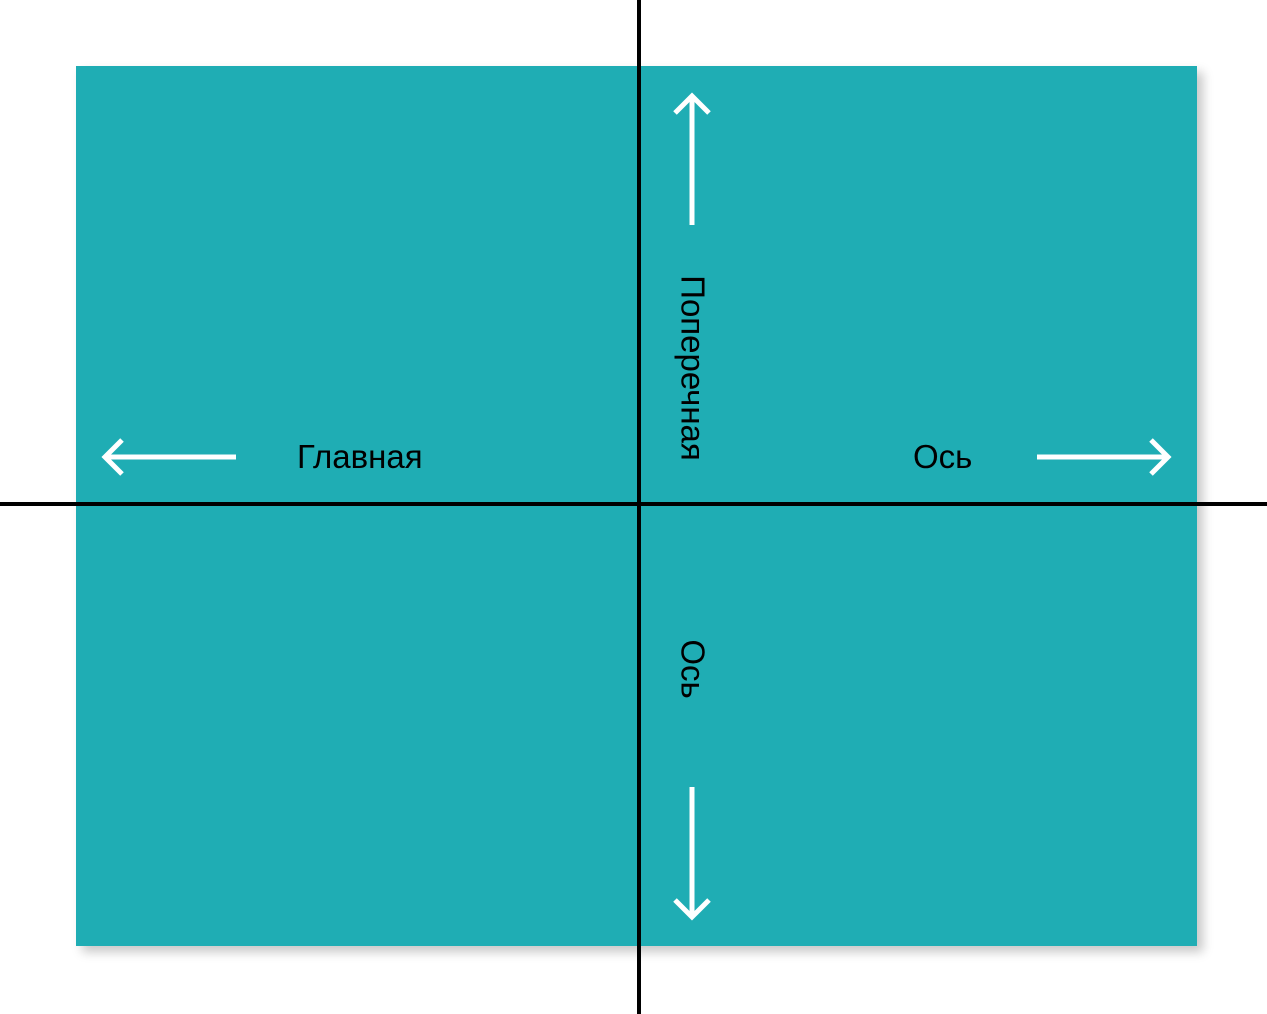 The height and width of the screenshot is (1014, 1267). I want to click on main-axis-line, so click(633, 504).